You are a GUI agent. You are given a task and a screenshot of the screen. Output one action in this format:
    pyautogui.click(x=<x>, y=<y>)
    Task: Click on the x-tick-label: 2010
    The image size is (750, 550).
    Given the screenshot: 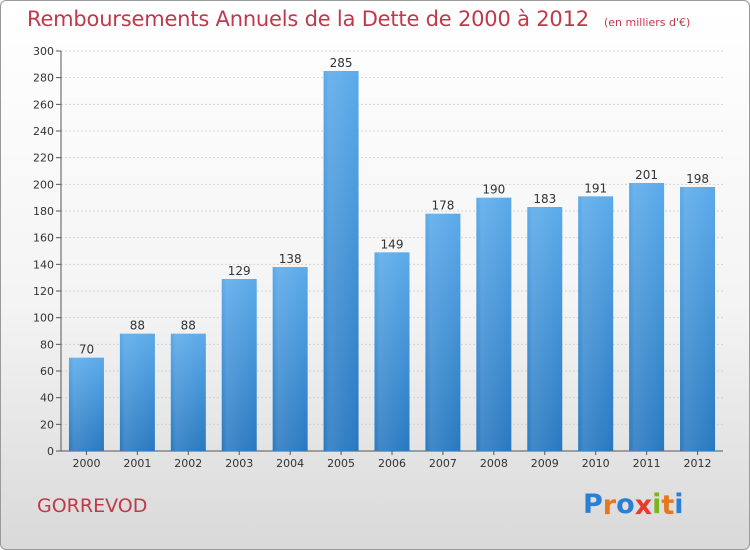 What is the action you would take?
    pyautogui.click(x=596, y=463)
    